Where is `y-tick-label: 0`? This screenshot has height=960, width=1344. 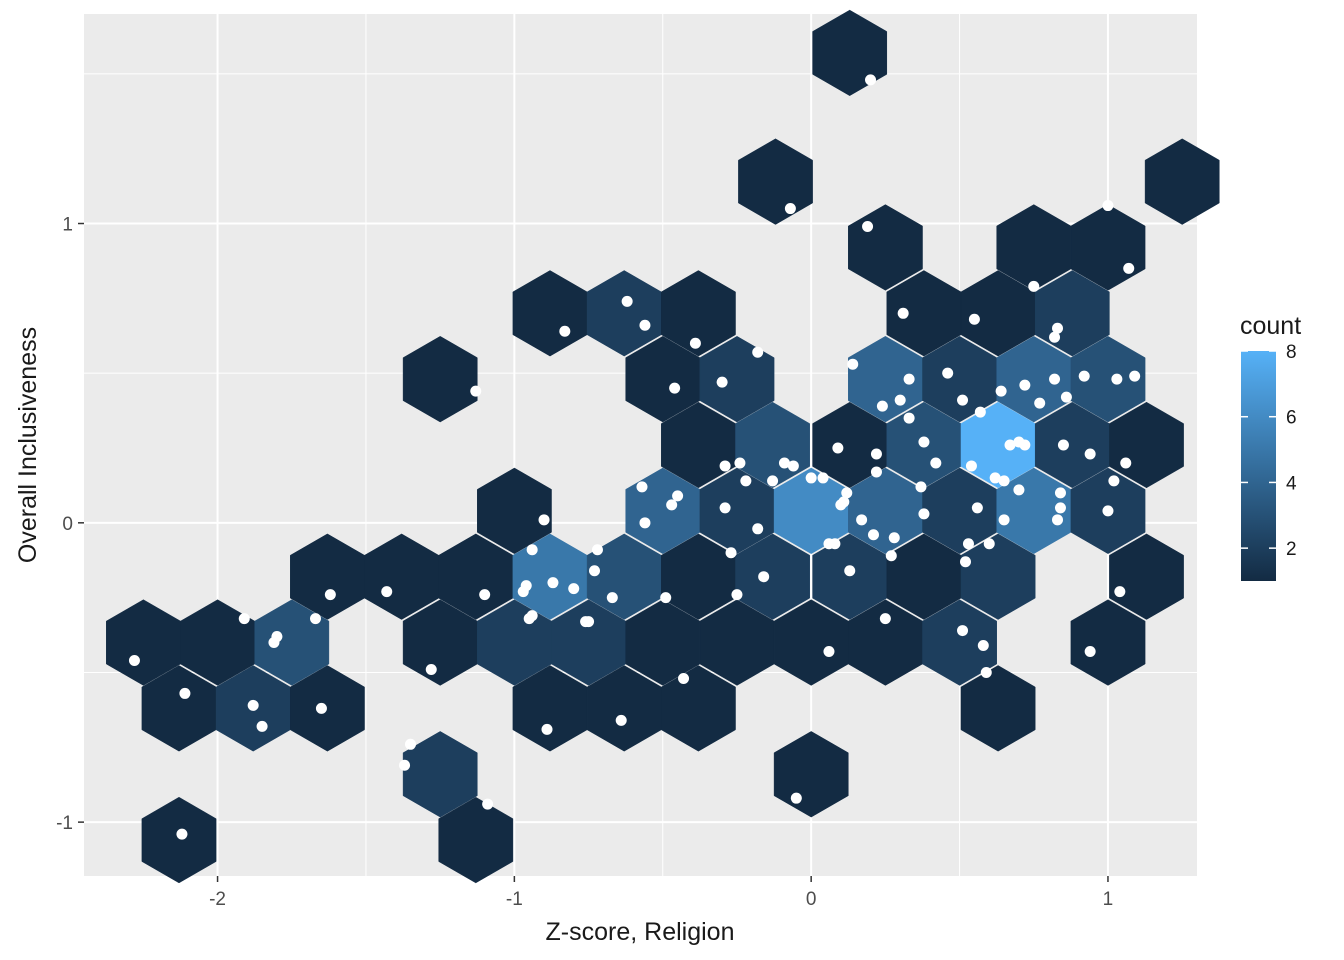 y-tick-label: 0 is located at coordinates (67, 524).